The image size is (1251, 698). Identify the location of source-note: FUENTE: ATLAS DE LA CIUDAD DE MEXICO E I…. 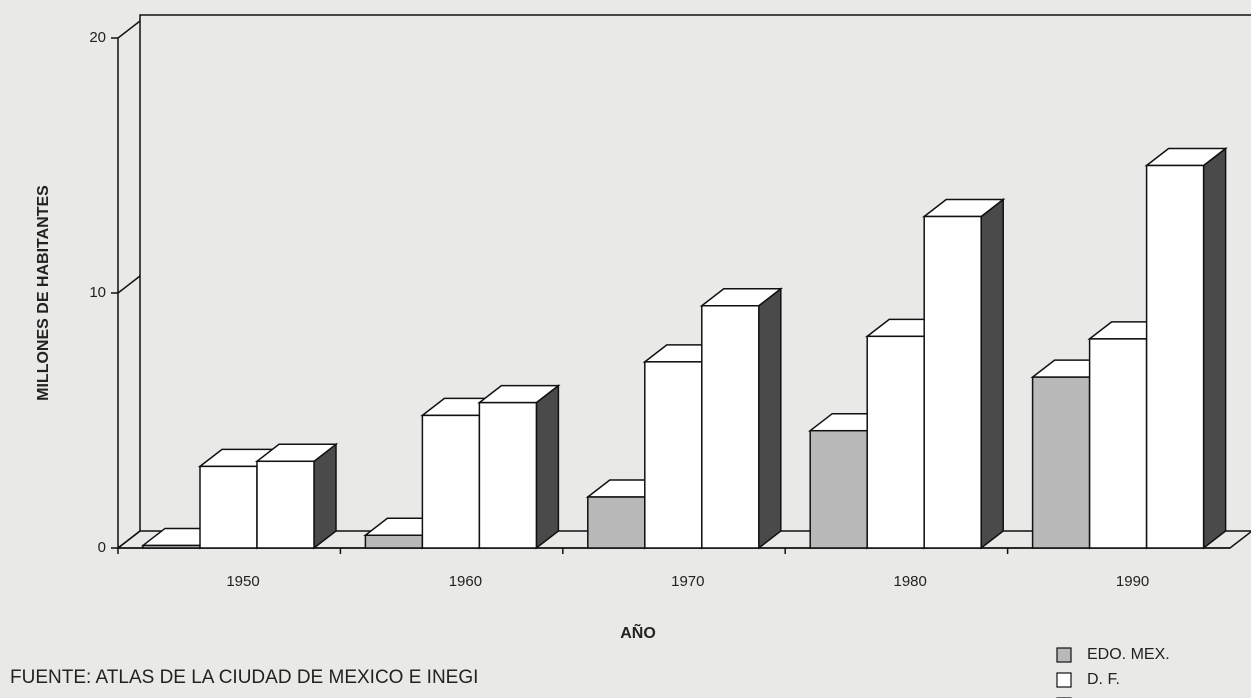
(244, 677).